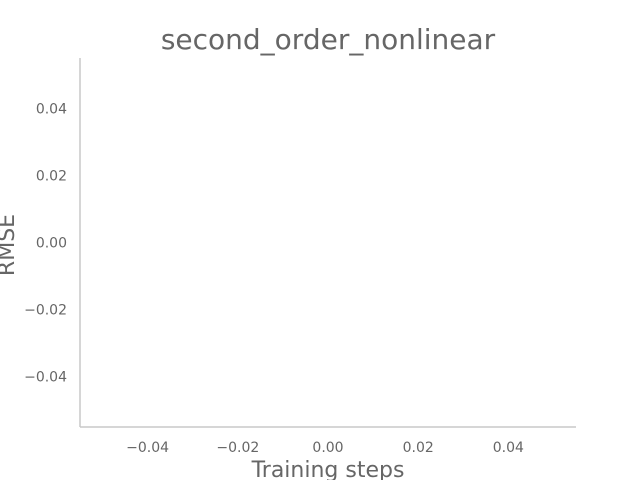 This screenshot has width=640, height=480. What do you see at coordinates (51, 244) in the screenshot?
I see `y-tick-label: 0.00` at bounding box center [51, 244].